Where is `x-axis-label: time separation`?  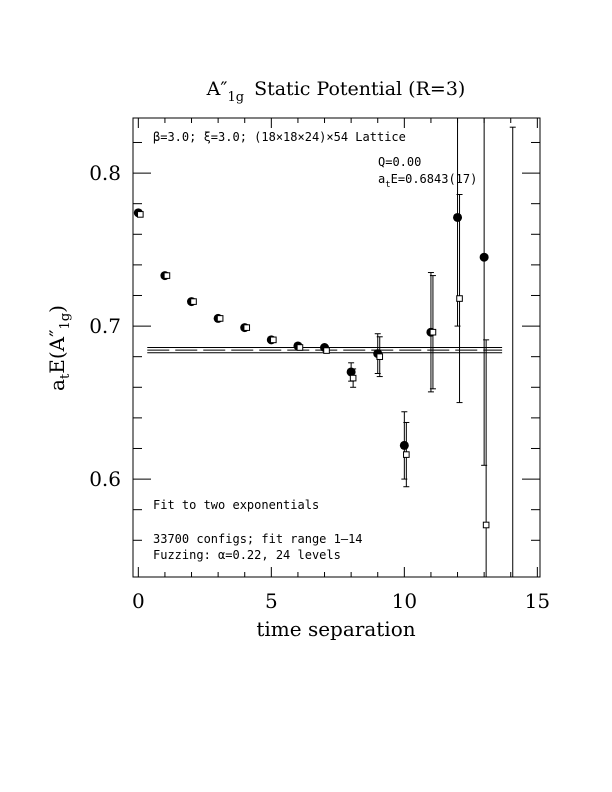 x-axis-label: time separation is located at coordinates (335, 629).